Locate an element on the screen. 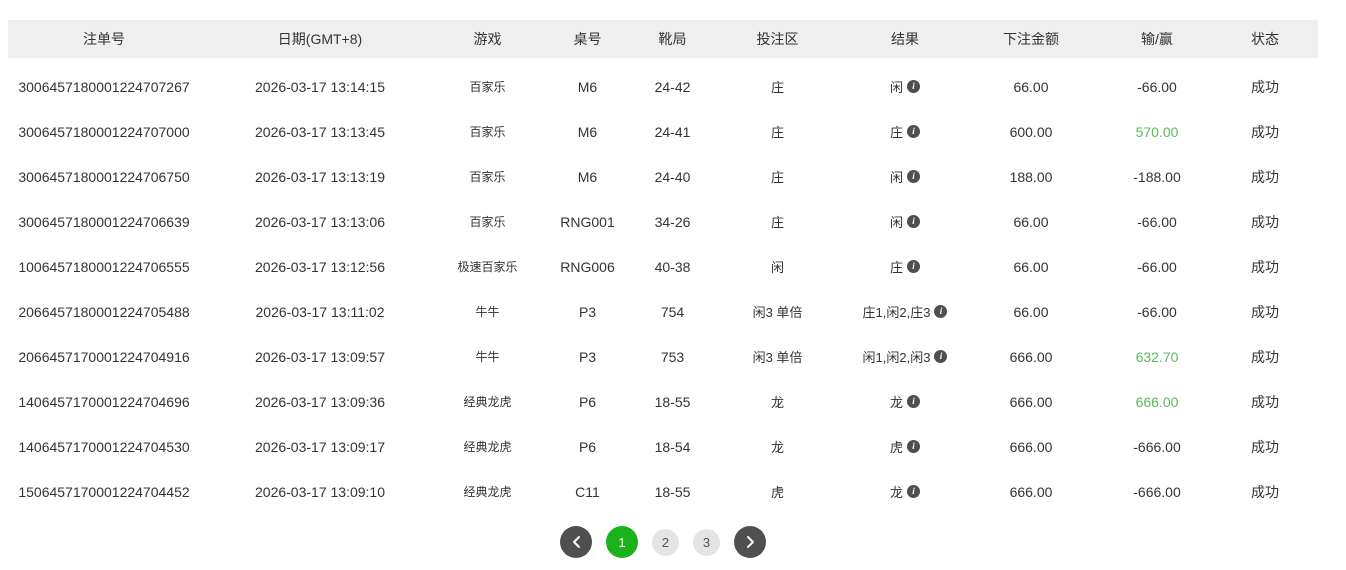 This screenshot has width=1346, height=570. shoe-round-cell: 754 is located at coordinates (672, 311).